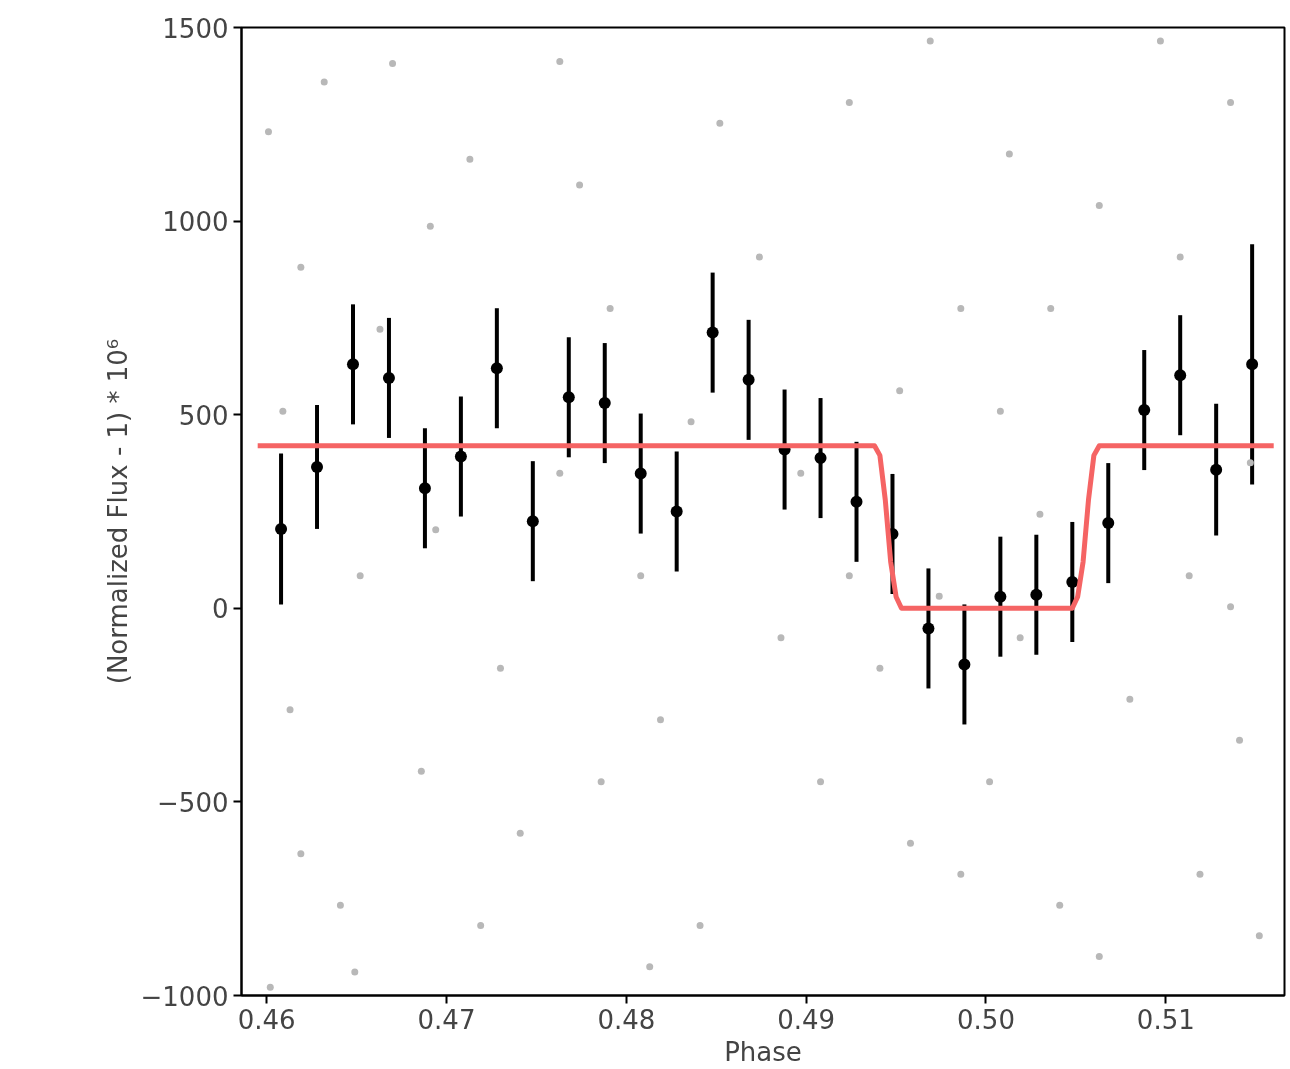  Describe the element at coordinates (806, 1019) in the screenshot. I see `x-tick-label: 0.49` at that location.